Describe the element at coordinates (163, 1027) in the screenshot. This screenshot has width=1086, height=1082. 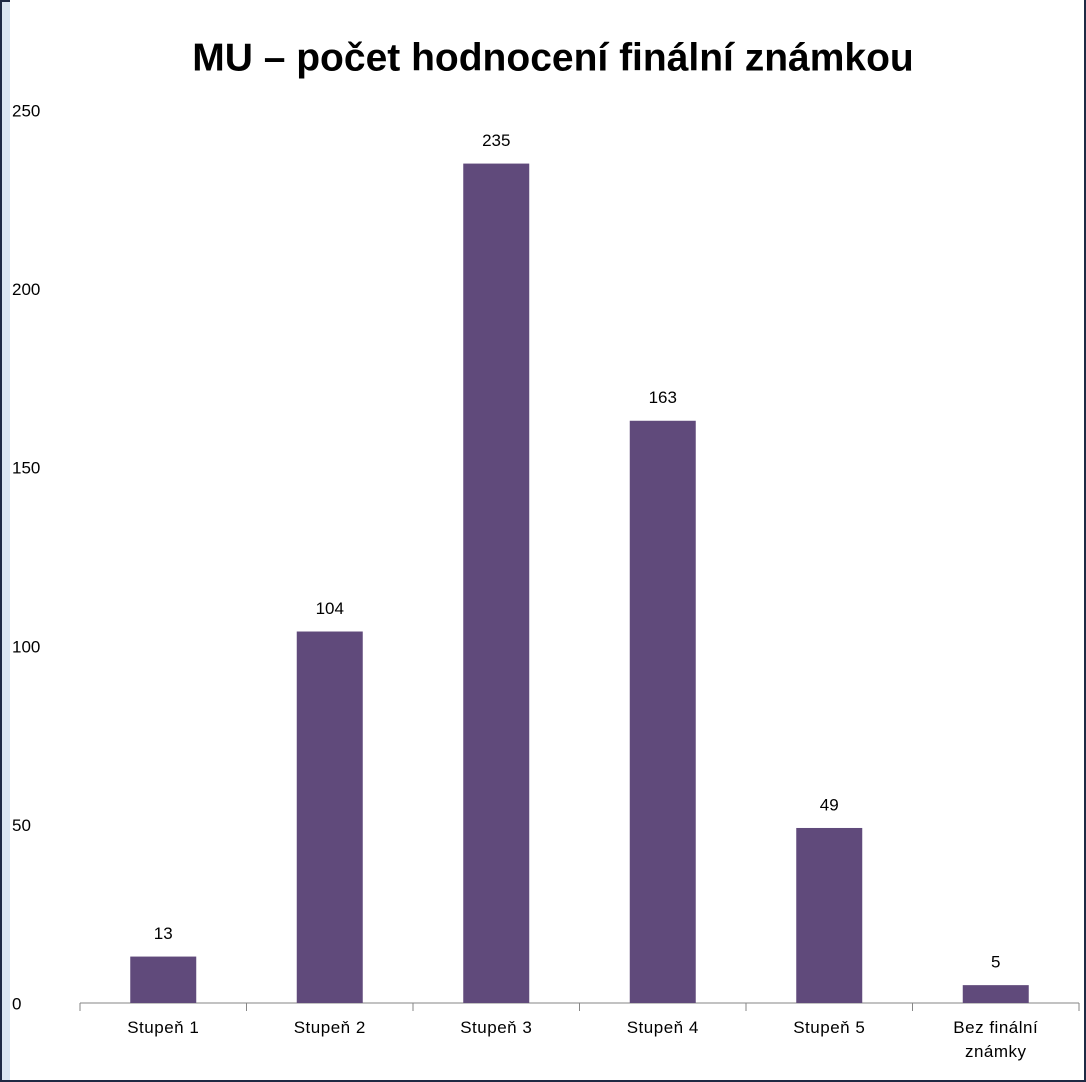
I see `x-tick-label: Stupeň 1` at that location.